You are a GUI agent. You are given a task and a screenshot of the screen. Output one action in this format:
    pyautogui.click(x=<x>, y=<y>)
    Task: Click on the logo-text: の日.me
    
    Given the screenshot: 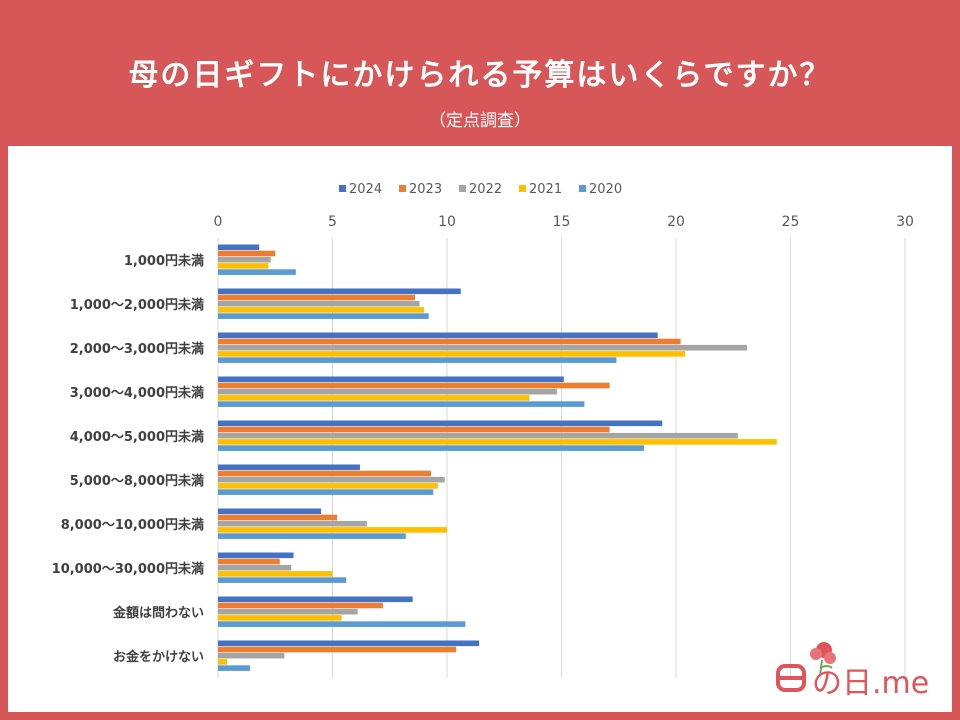 What is the action you would take?
    pyautogui.click(x=871, y=683)
    